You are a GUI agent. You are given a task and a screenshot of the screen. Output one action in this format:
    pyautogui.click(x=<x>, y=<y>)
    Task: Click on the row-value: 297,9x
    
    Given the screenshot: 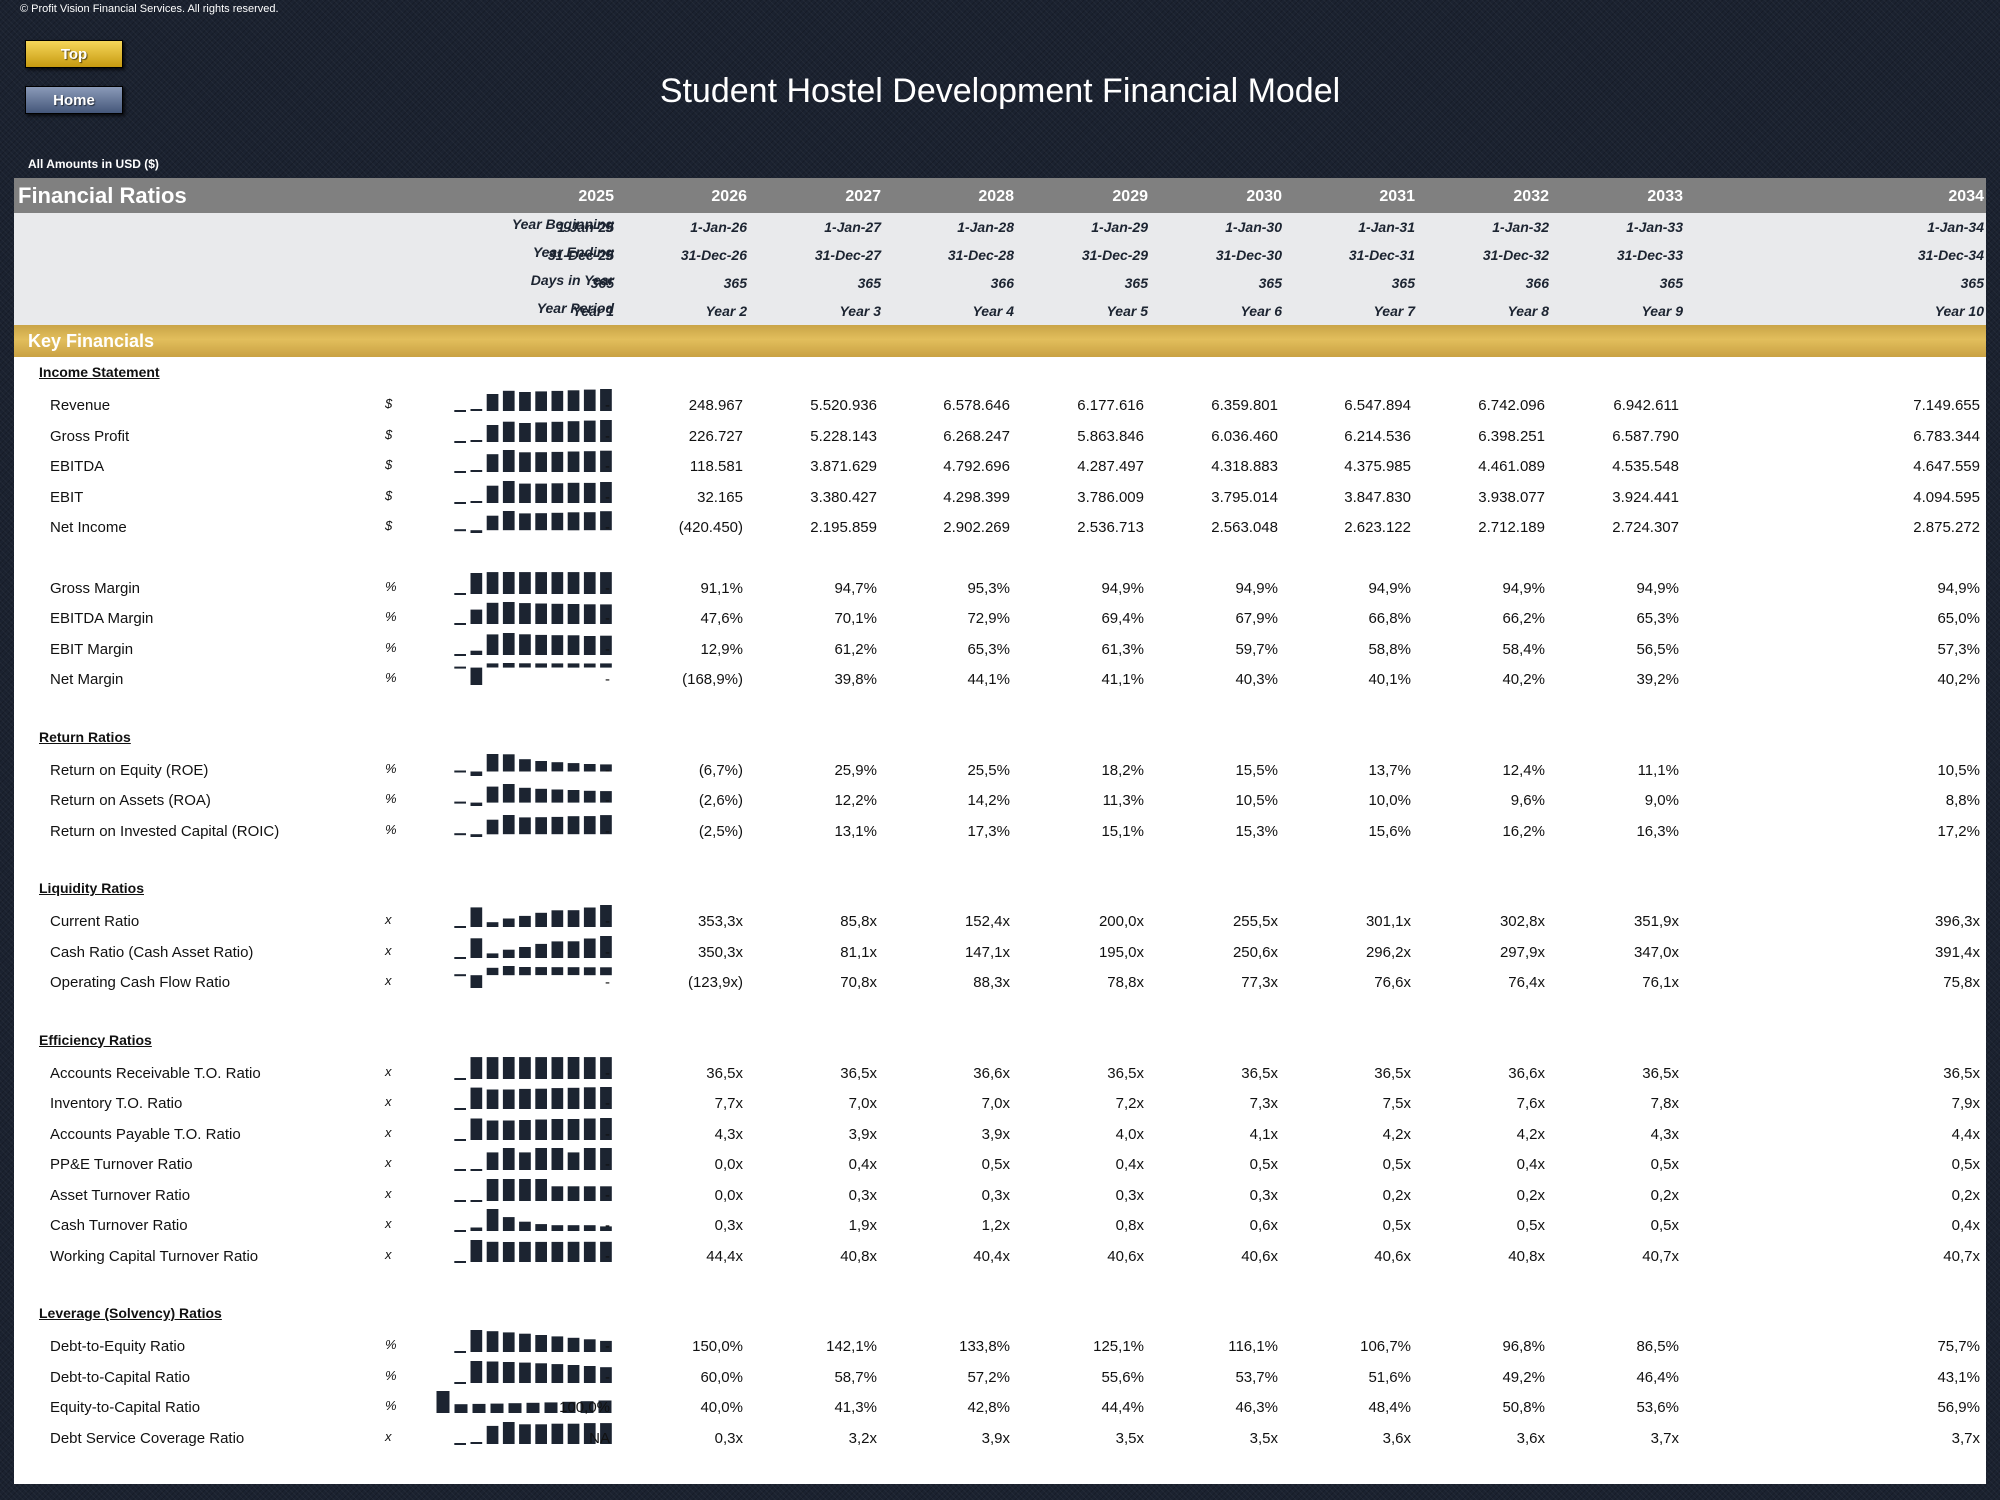 What is the action you would take?
    pyautogui.click(x=1522, y=952)
    